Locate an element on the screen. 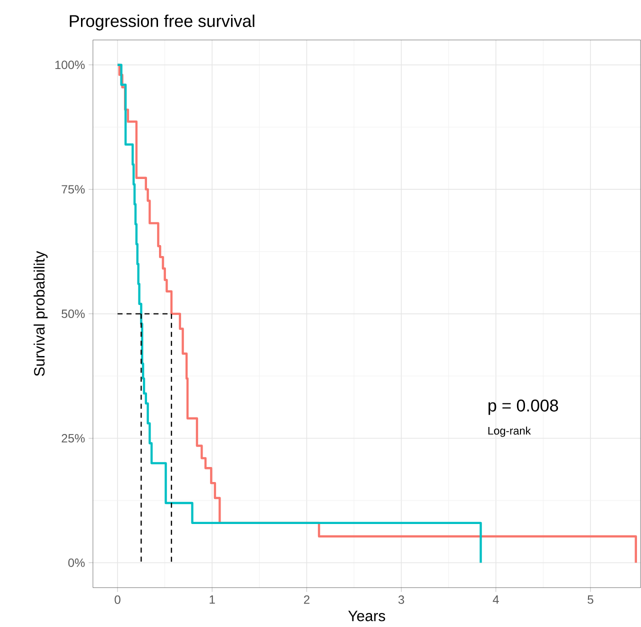 The image size is (641, 627). annotation: p = 0.008 is located at coordinates (523, 408).